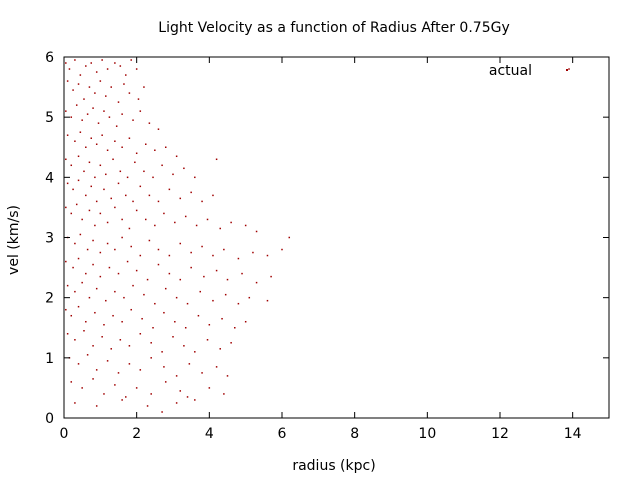 The image size is (640, 480). Describe the element at coordinates (49, 178) in the screenshot. I see `y-tick-label: 4` at that location.